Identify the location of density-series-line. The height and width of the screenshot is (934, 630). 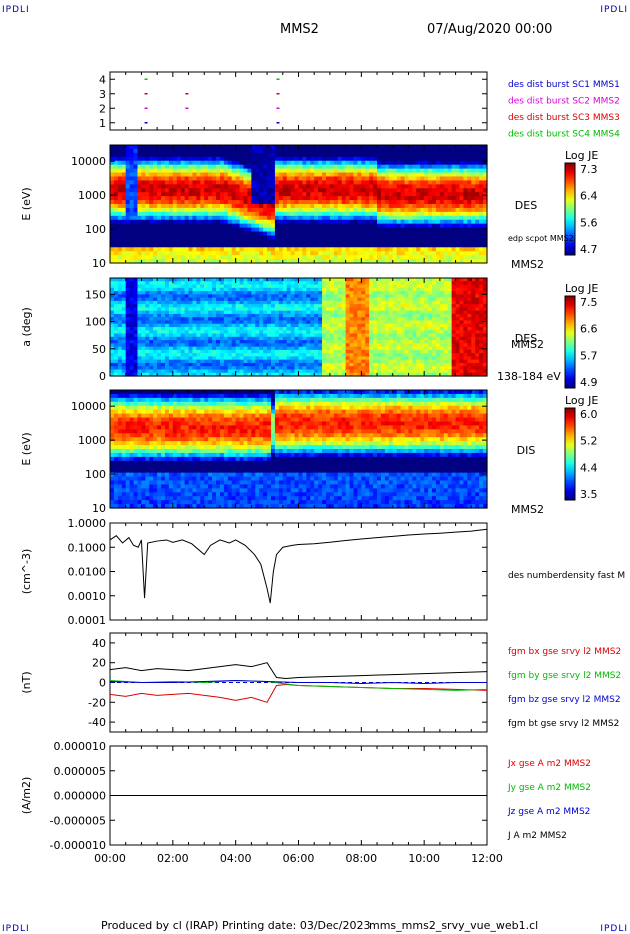
(298, 566).